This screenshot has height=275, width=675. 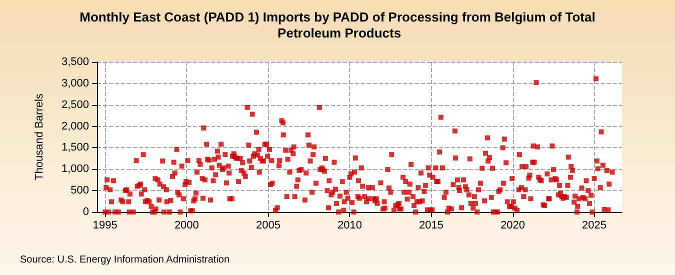 What do you see at coordinates (268, 226) in the screenshot?
I see `x-tick-label: 2005` at bounding box center [268, 226].